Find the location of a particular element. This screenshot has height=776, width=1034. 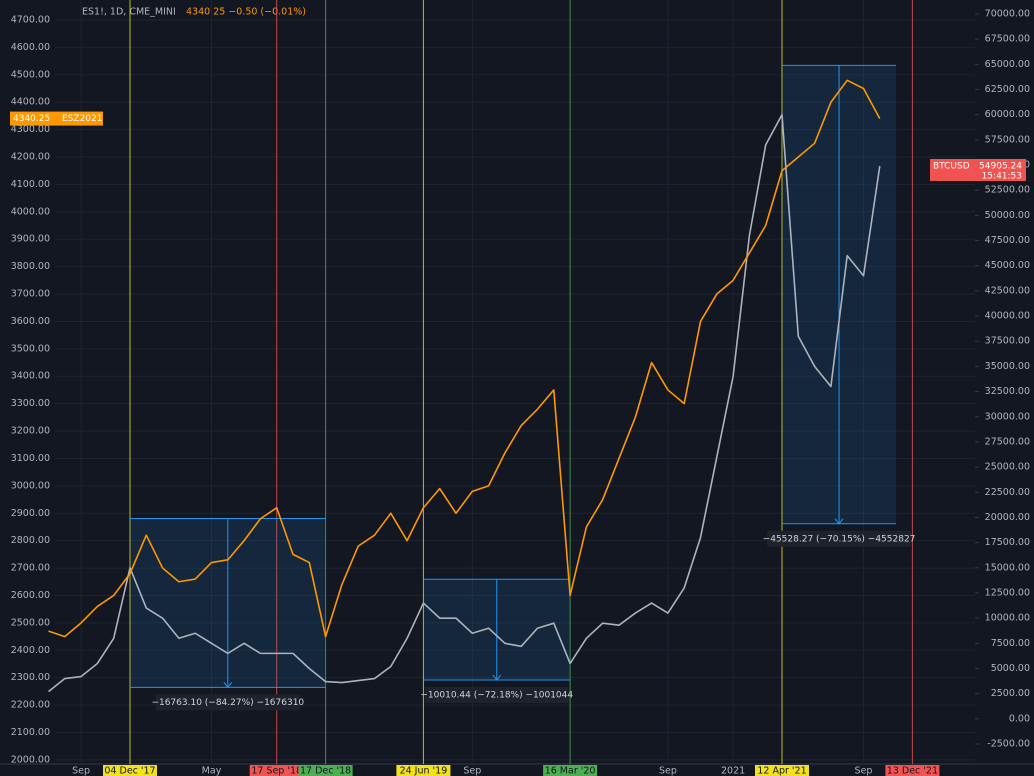

y-tick-label: 2100.00 is located at coordinates (30, 732).